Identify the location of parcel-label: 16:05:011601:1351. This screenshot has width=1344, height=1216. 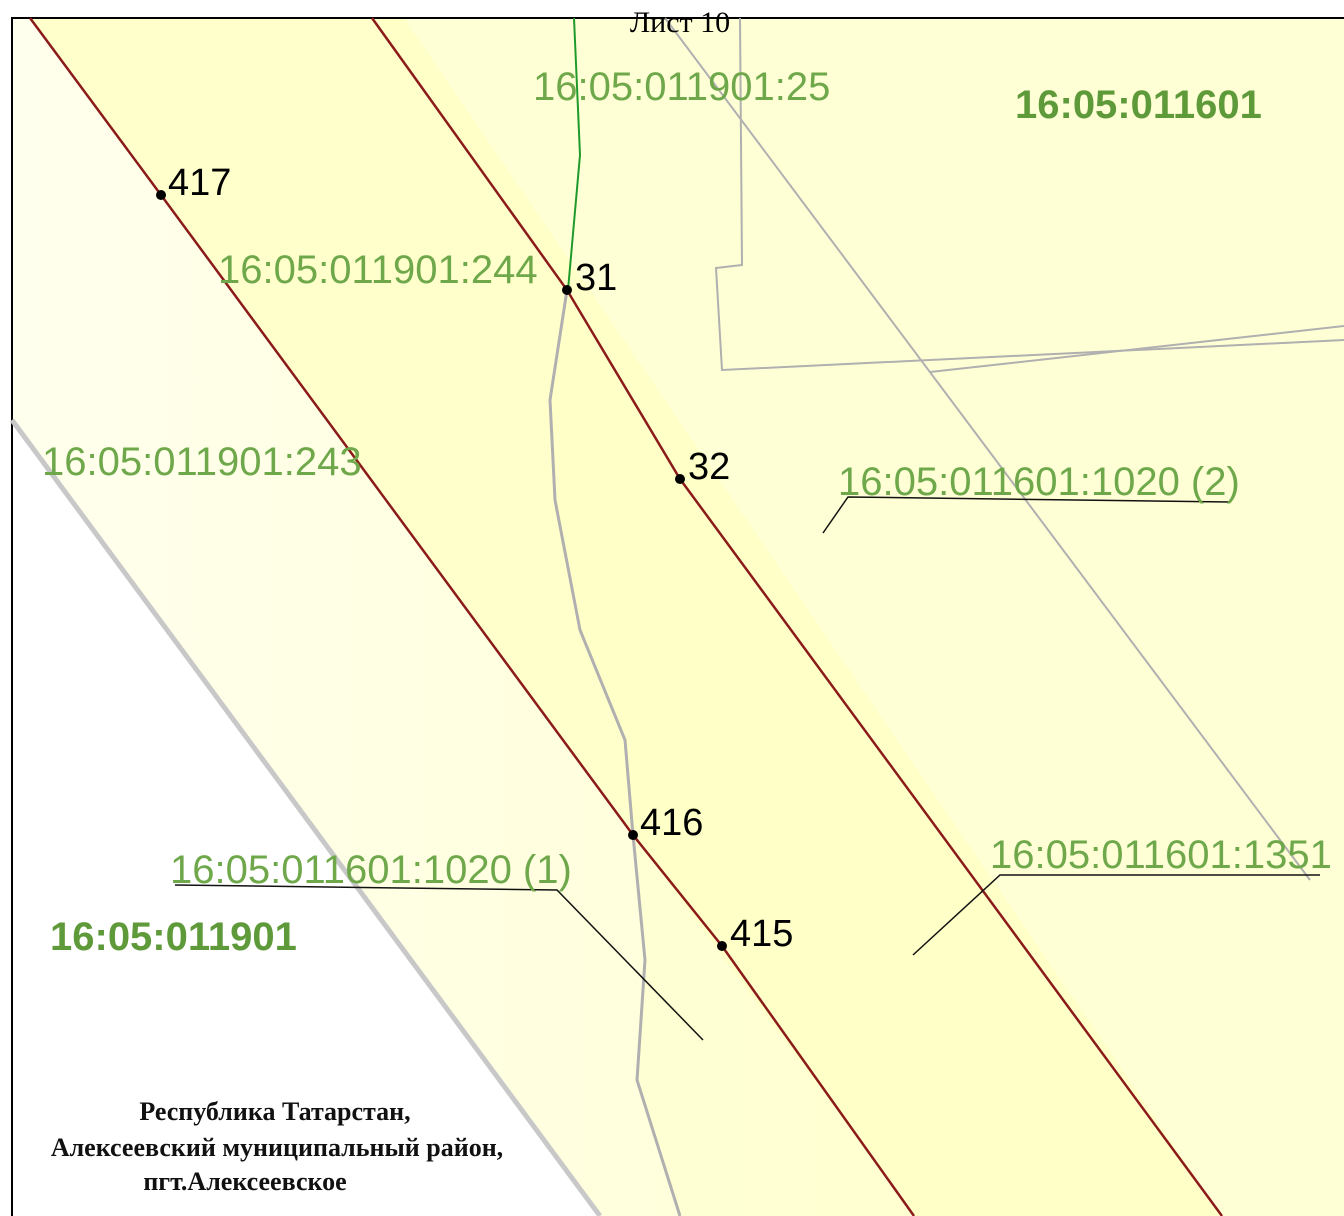
(1161, 855).